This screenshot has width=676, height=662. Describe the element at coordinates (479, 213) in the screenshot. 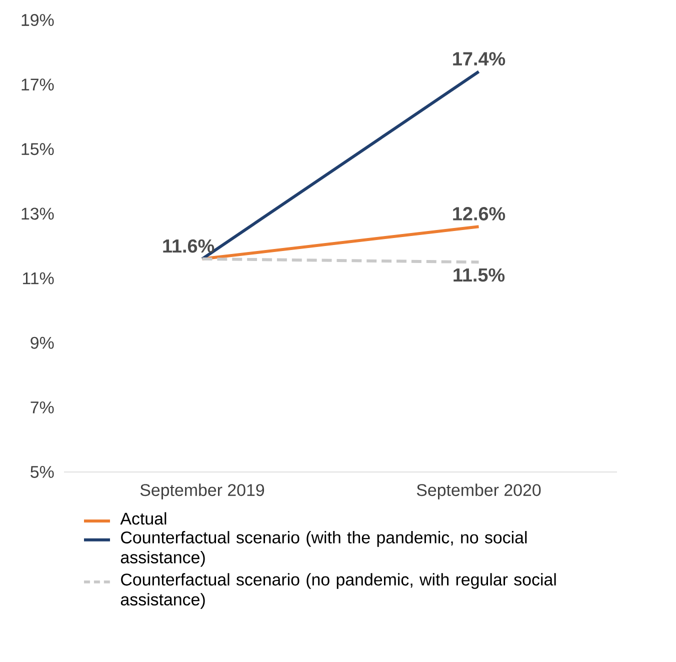

I see `data-label: 12.6%` at that location.